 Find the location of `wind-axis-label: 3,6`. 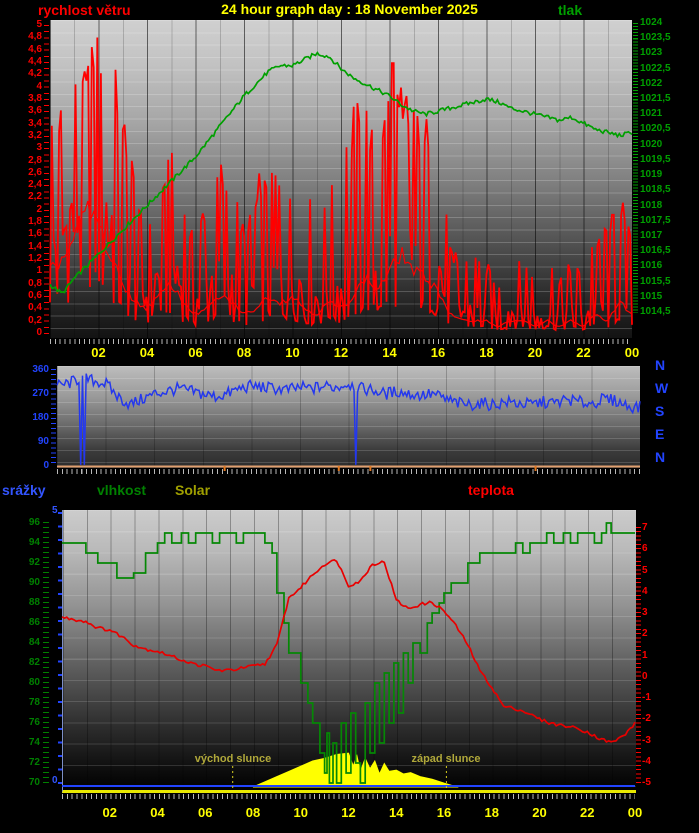

wind-axis-label: 3,6 is located at coordinates (35, 111).